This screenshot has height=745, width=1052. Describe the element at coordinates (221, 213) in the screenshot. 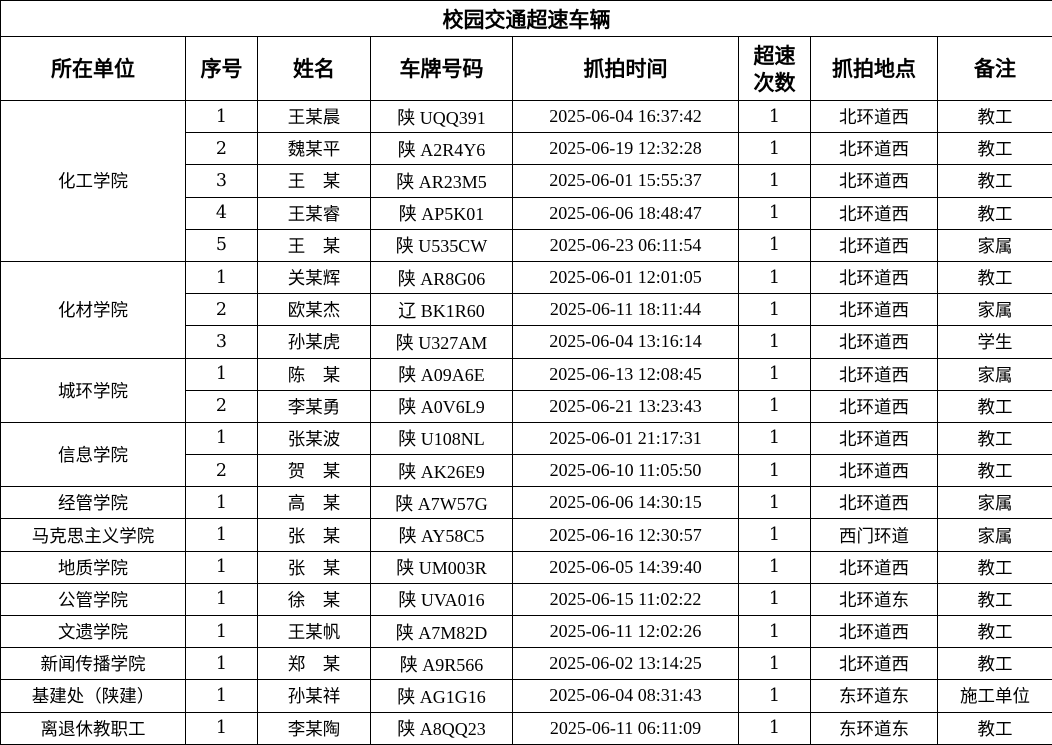

I see `cell-index: 4` at that location.